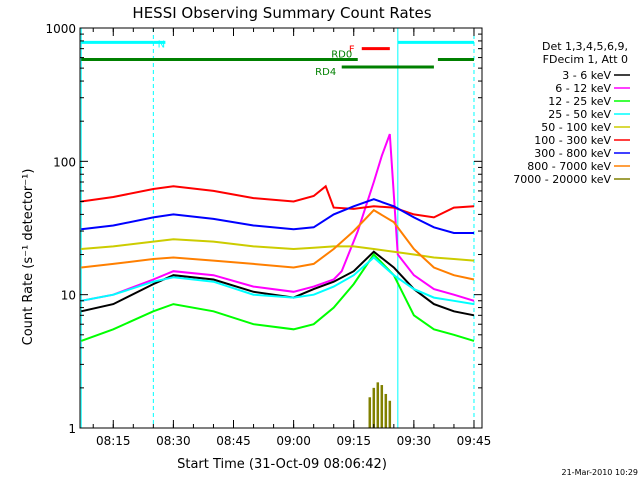  Describe the element at coordinates (161, 44) in the screenshot. I see `flag-label-n: N` at that location.